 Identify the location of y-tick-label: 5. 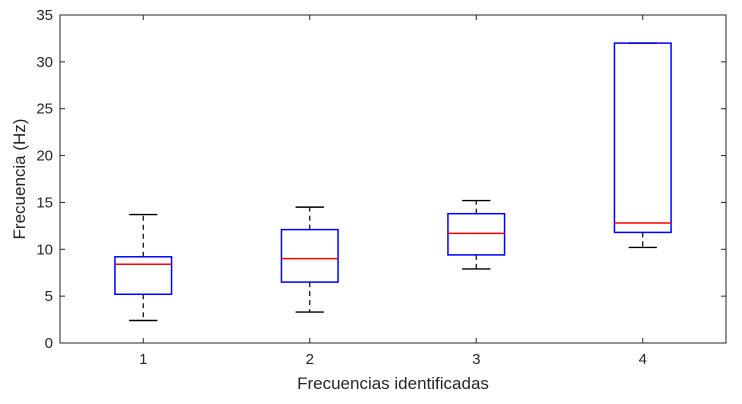
(49, 296).